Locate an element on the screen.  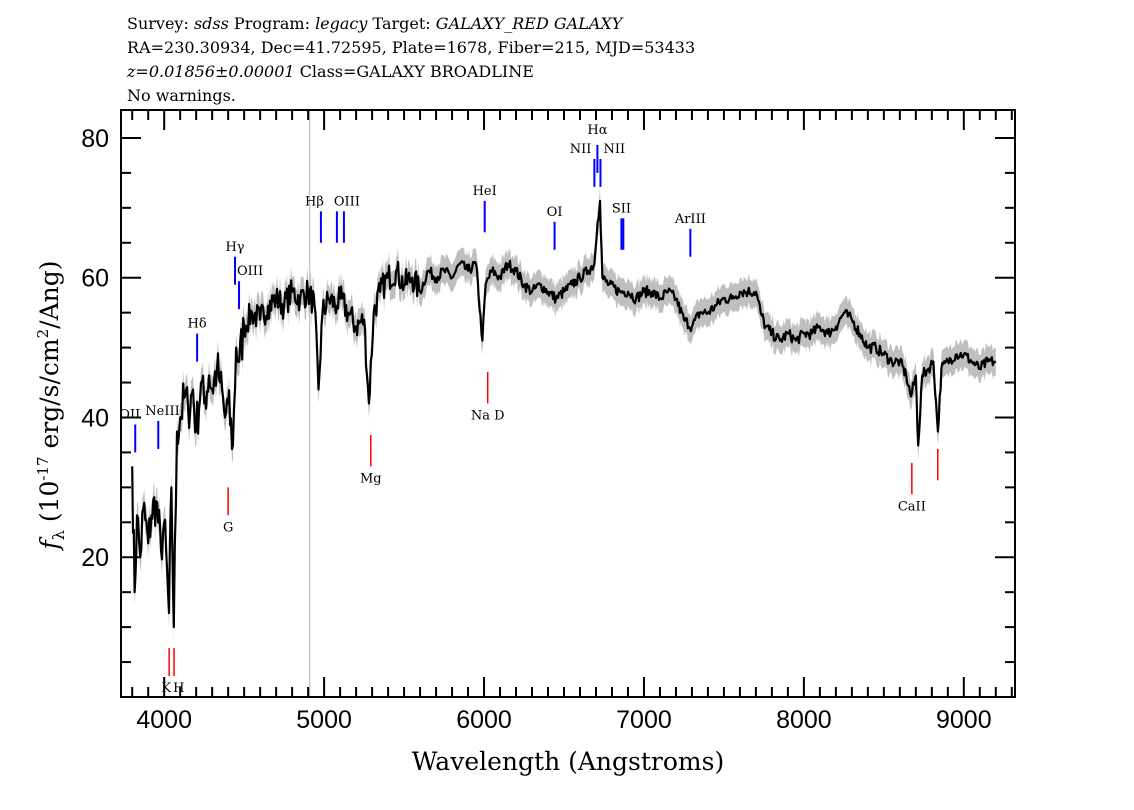
y-tick-label: 80 is located at coordinates (95, 139).